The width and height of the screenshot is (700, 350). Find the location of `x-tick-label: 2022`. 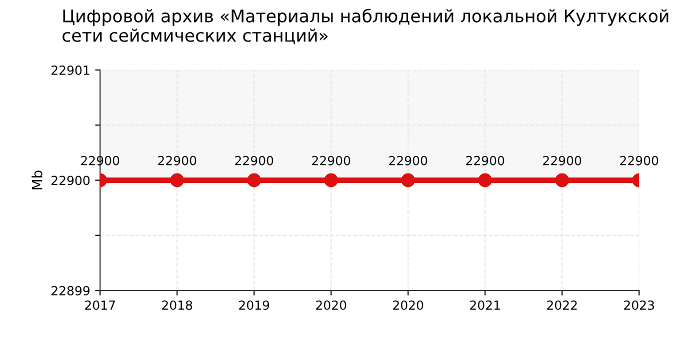

x-tick-label: 2022 is located at coordinates (562, 305).